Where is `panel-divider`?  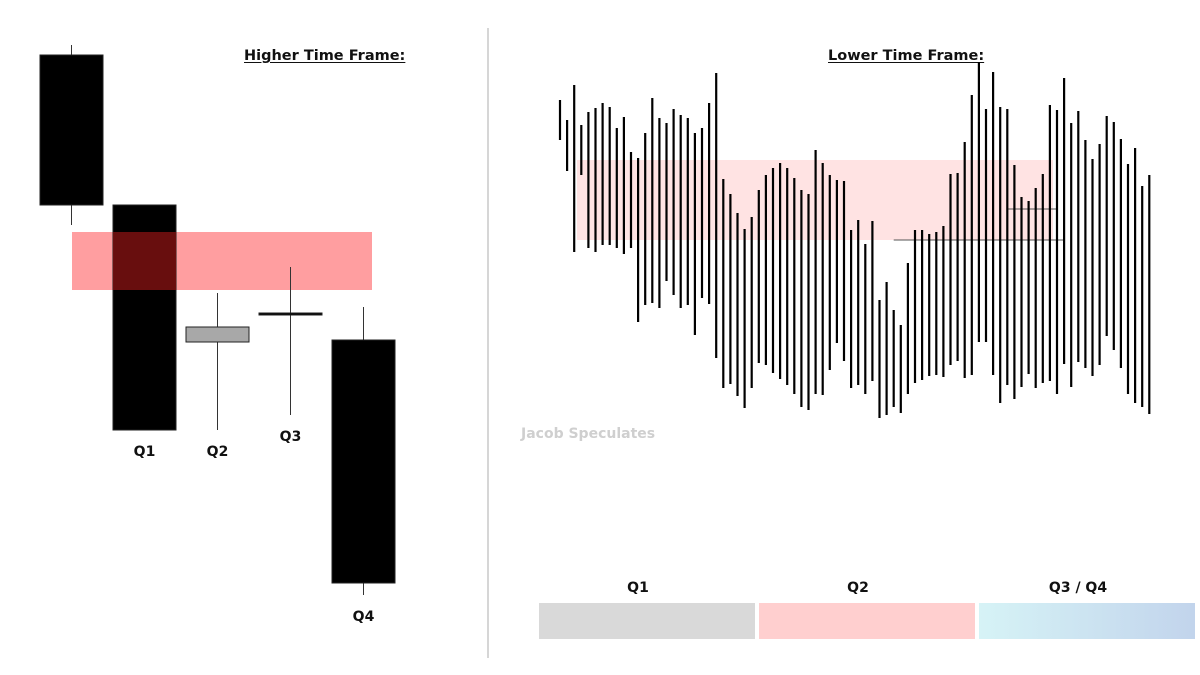 panel-divider is located at coordinates (488, 343).